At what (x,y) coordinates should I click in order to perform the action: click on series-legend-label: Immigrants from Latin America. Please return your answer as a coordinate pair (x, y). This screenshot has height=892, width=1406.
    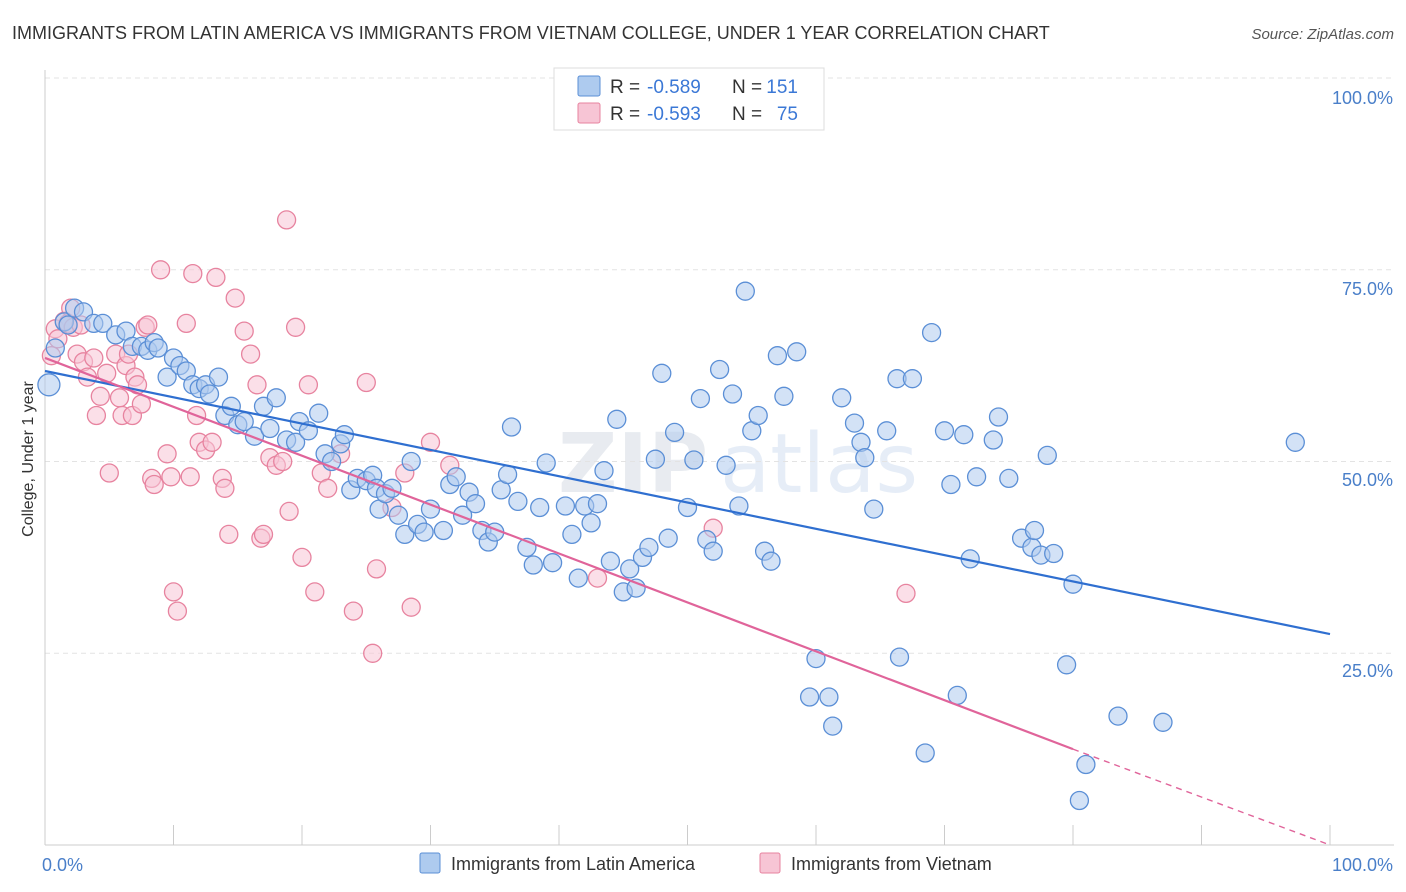
    Looking at the image, I should click on (573, 864).